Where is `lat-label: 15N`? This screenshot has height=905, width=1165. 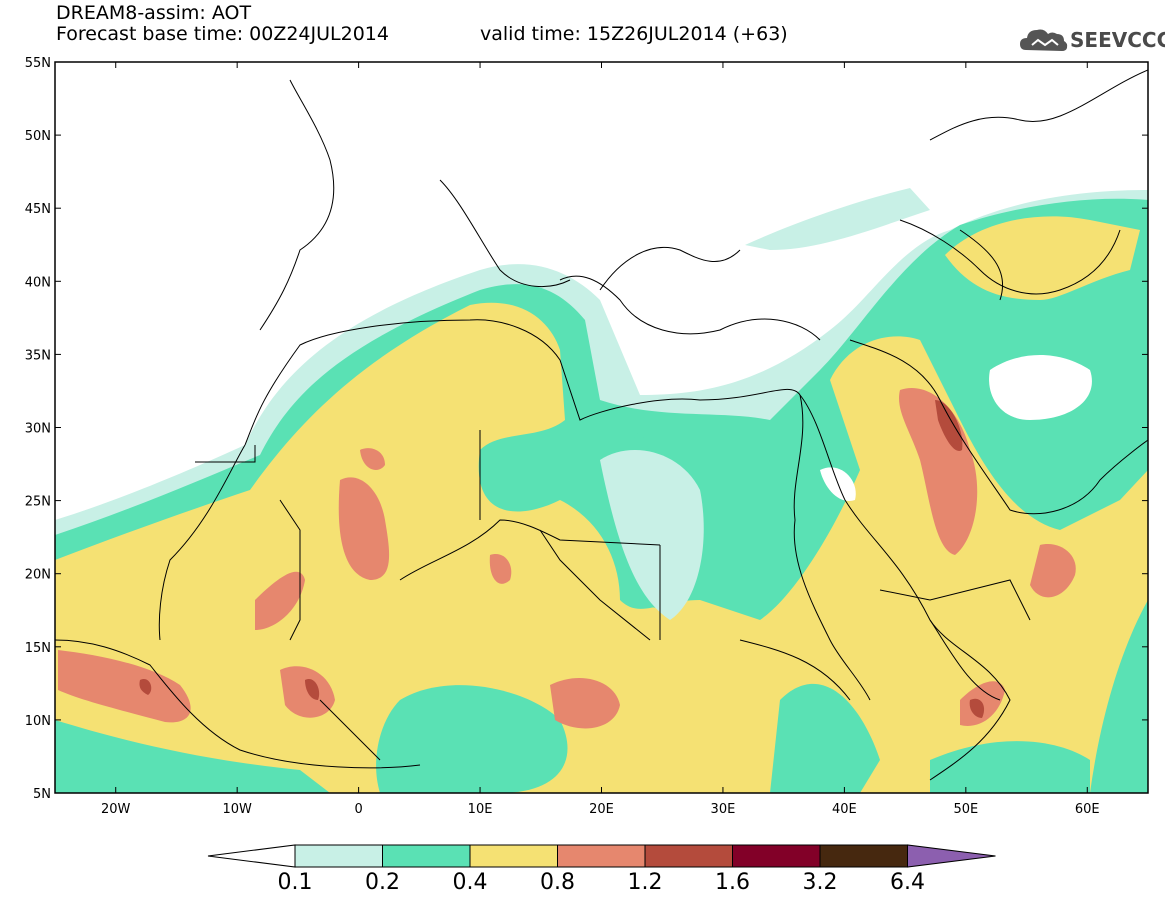 lat-label: 15N is located at coordinates (38, 648).